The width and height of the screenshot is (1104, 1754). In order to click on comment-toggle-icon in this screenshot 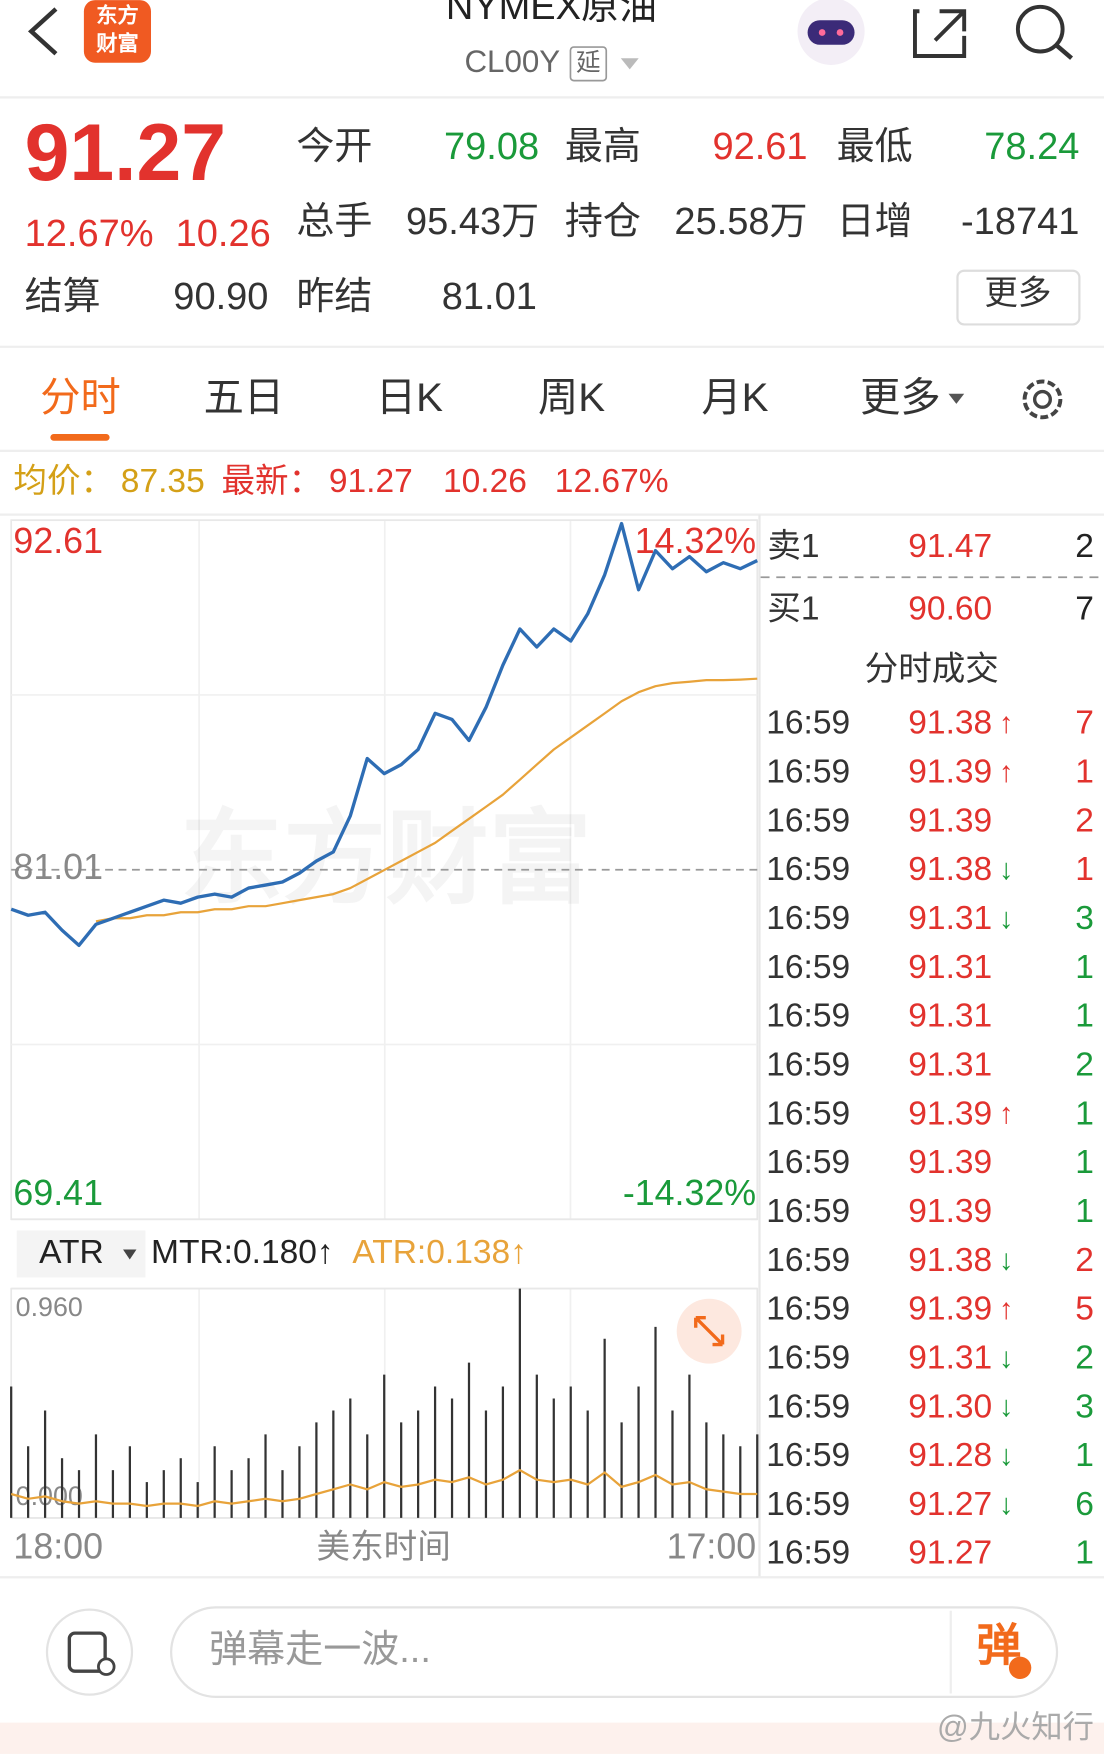, I will do `click(87, 1652)`.